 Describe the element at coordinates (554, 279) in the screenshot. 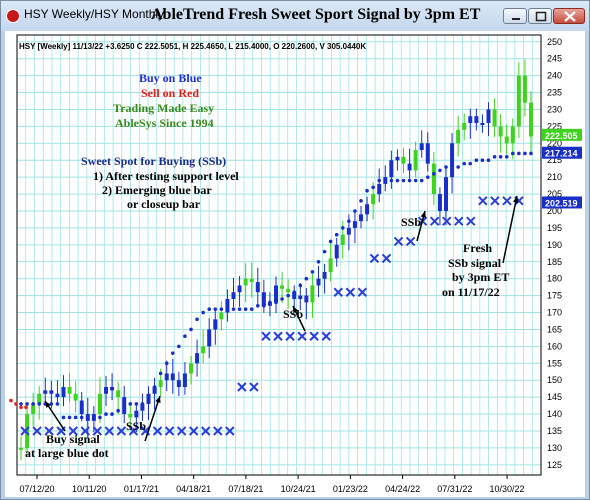

I see `y-tick-label: 180` at that location.